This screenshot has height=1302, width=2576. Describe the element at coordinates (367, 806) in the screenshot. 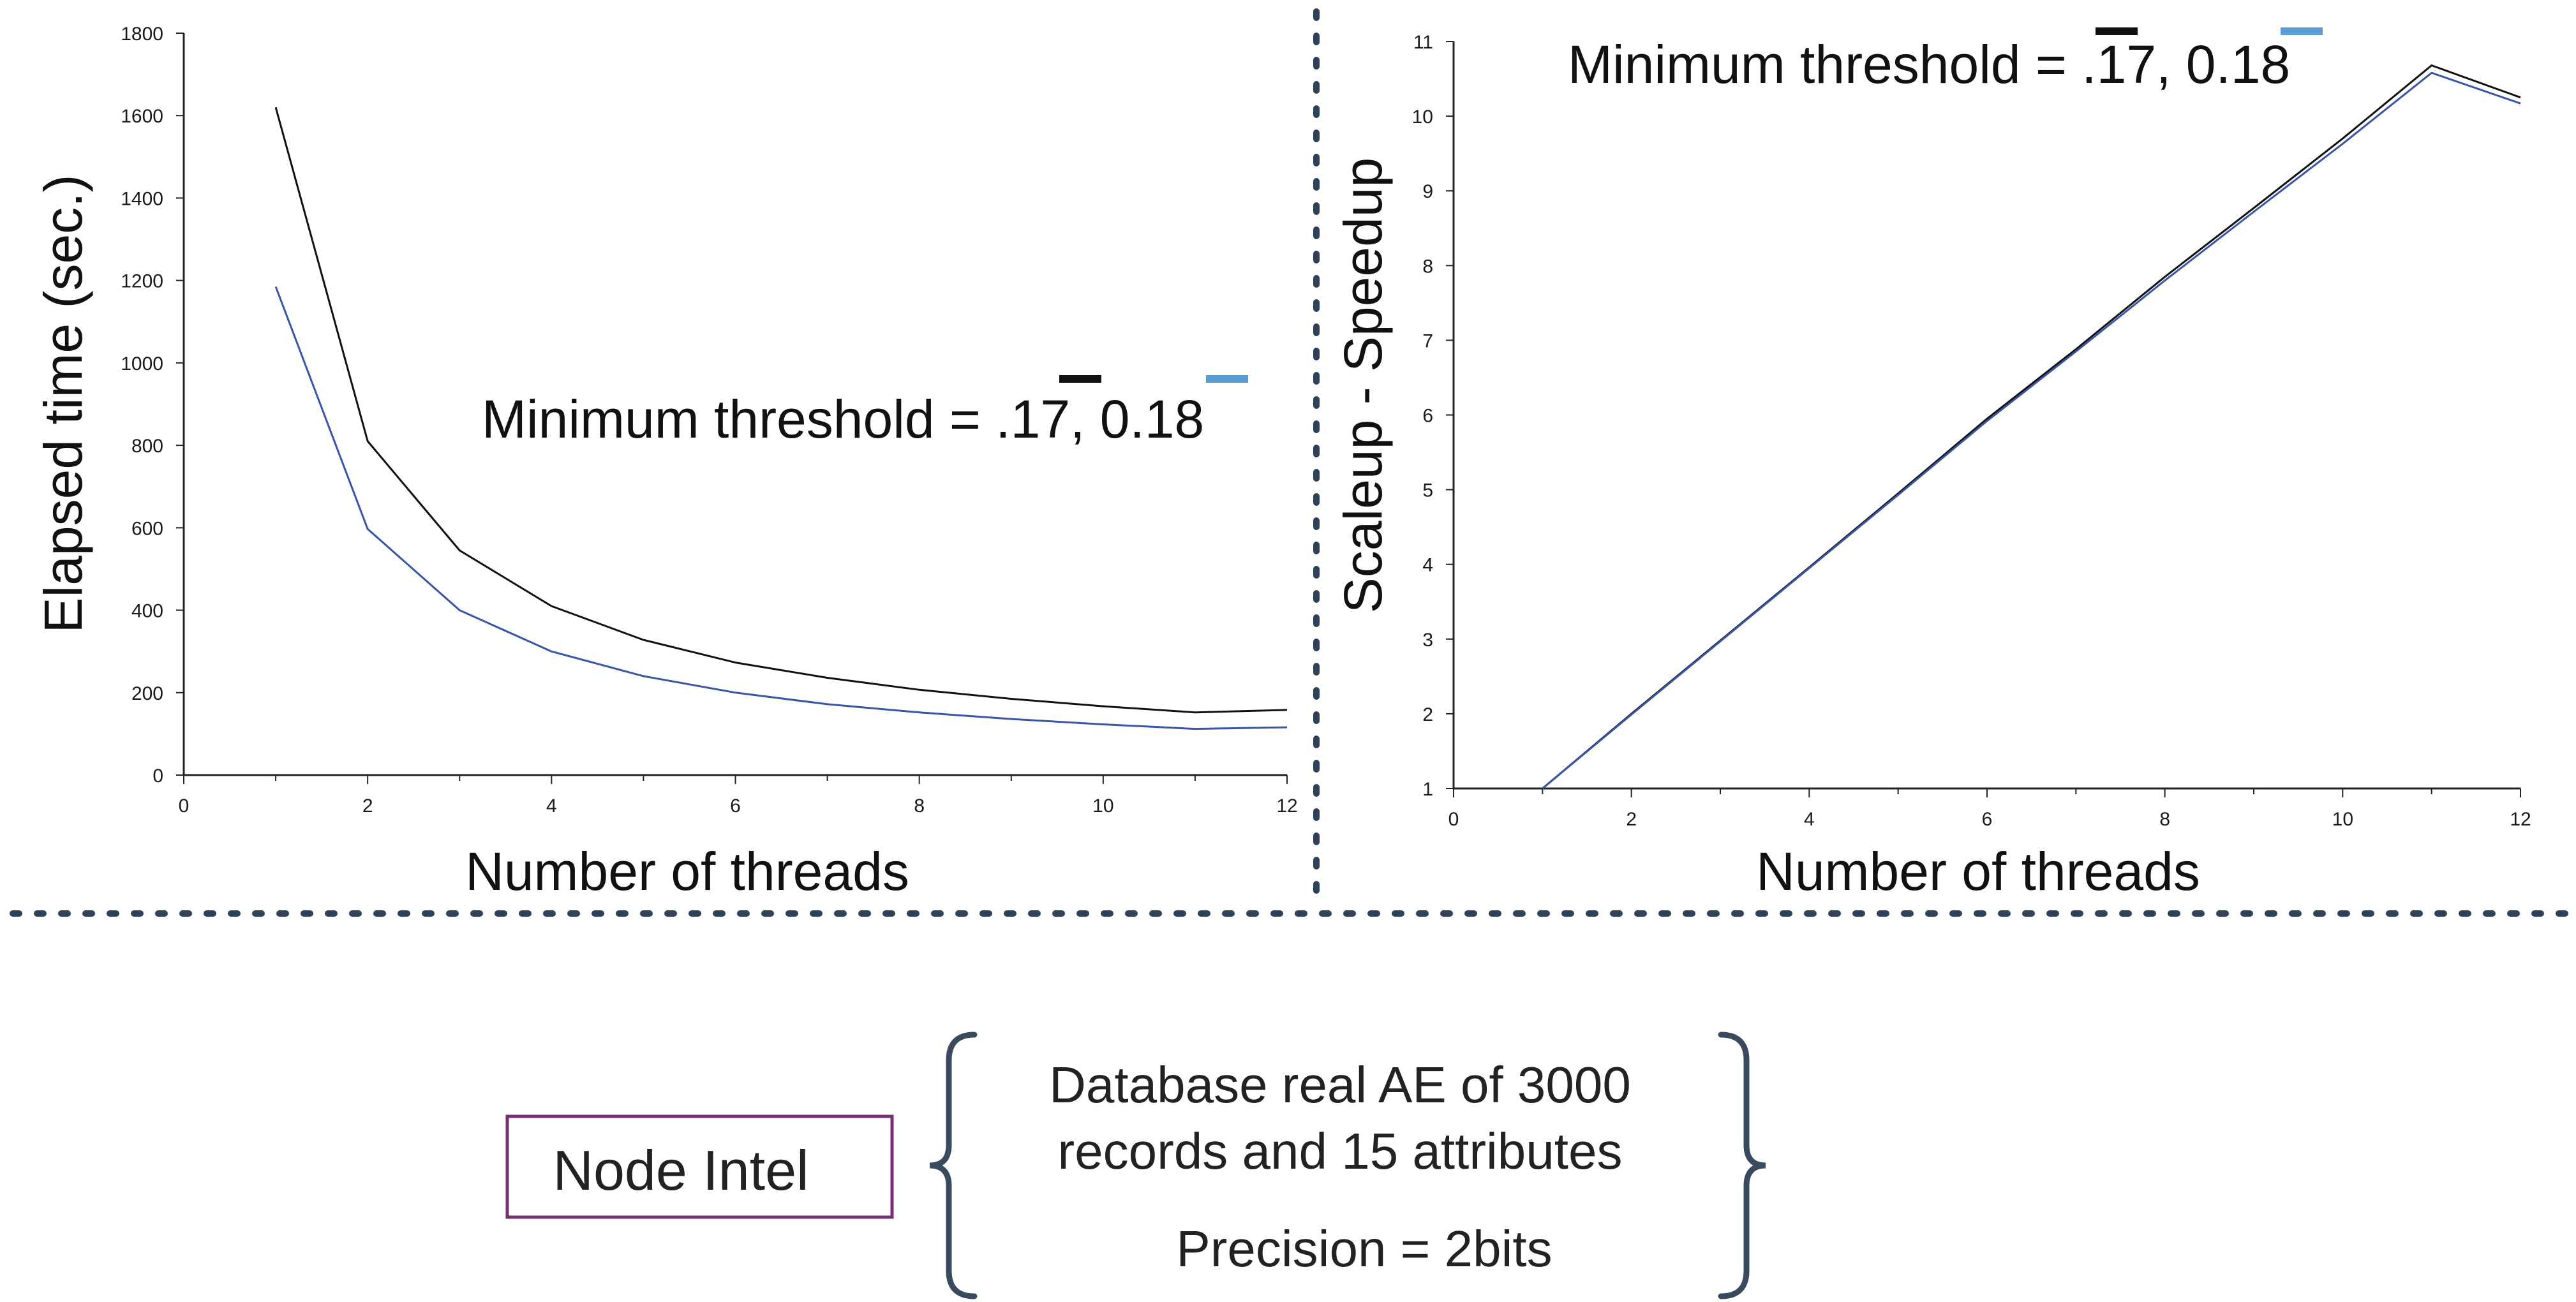

I see `left-x-tick-label: 2` at that location.